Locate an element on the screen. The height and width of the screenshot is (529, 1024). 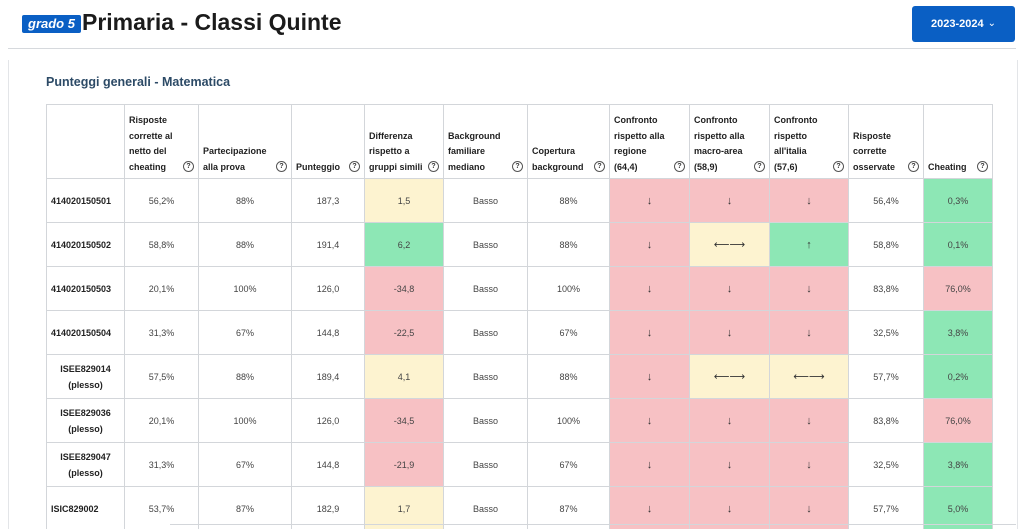
school-code-cell: ISEE829014 (plesso) is located at coordinates (85, 376).